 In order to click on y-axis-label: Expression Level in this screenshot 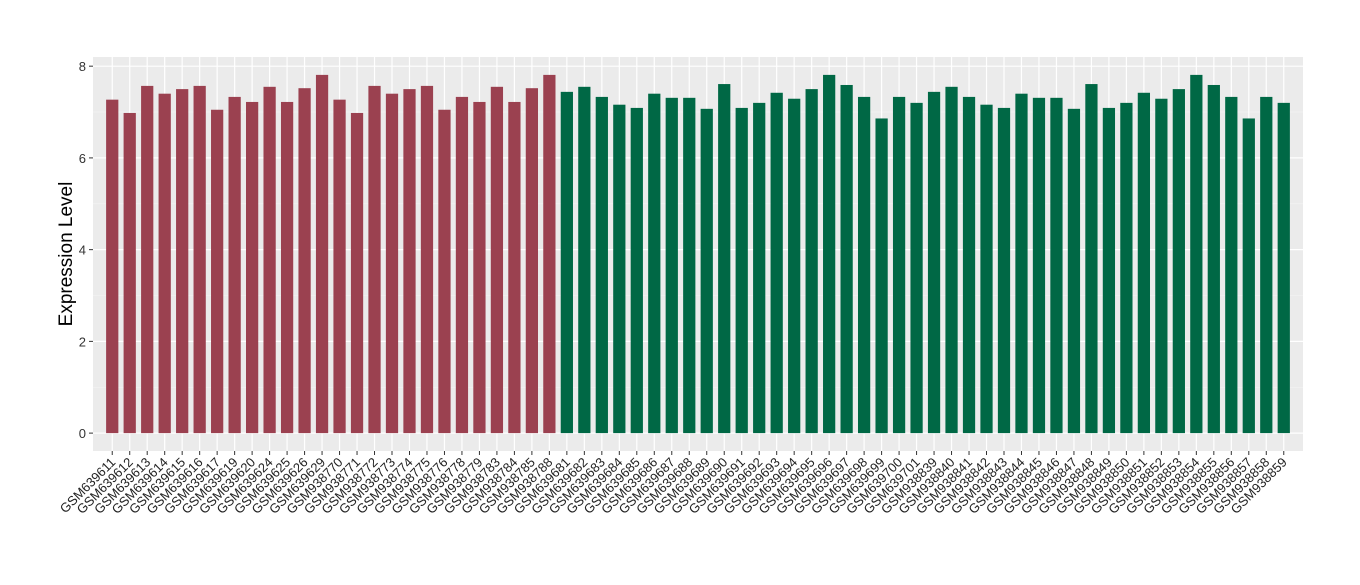, I will do `click(66, 254)`.